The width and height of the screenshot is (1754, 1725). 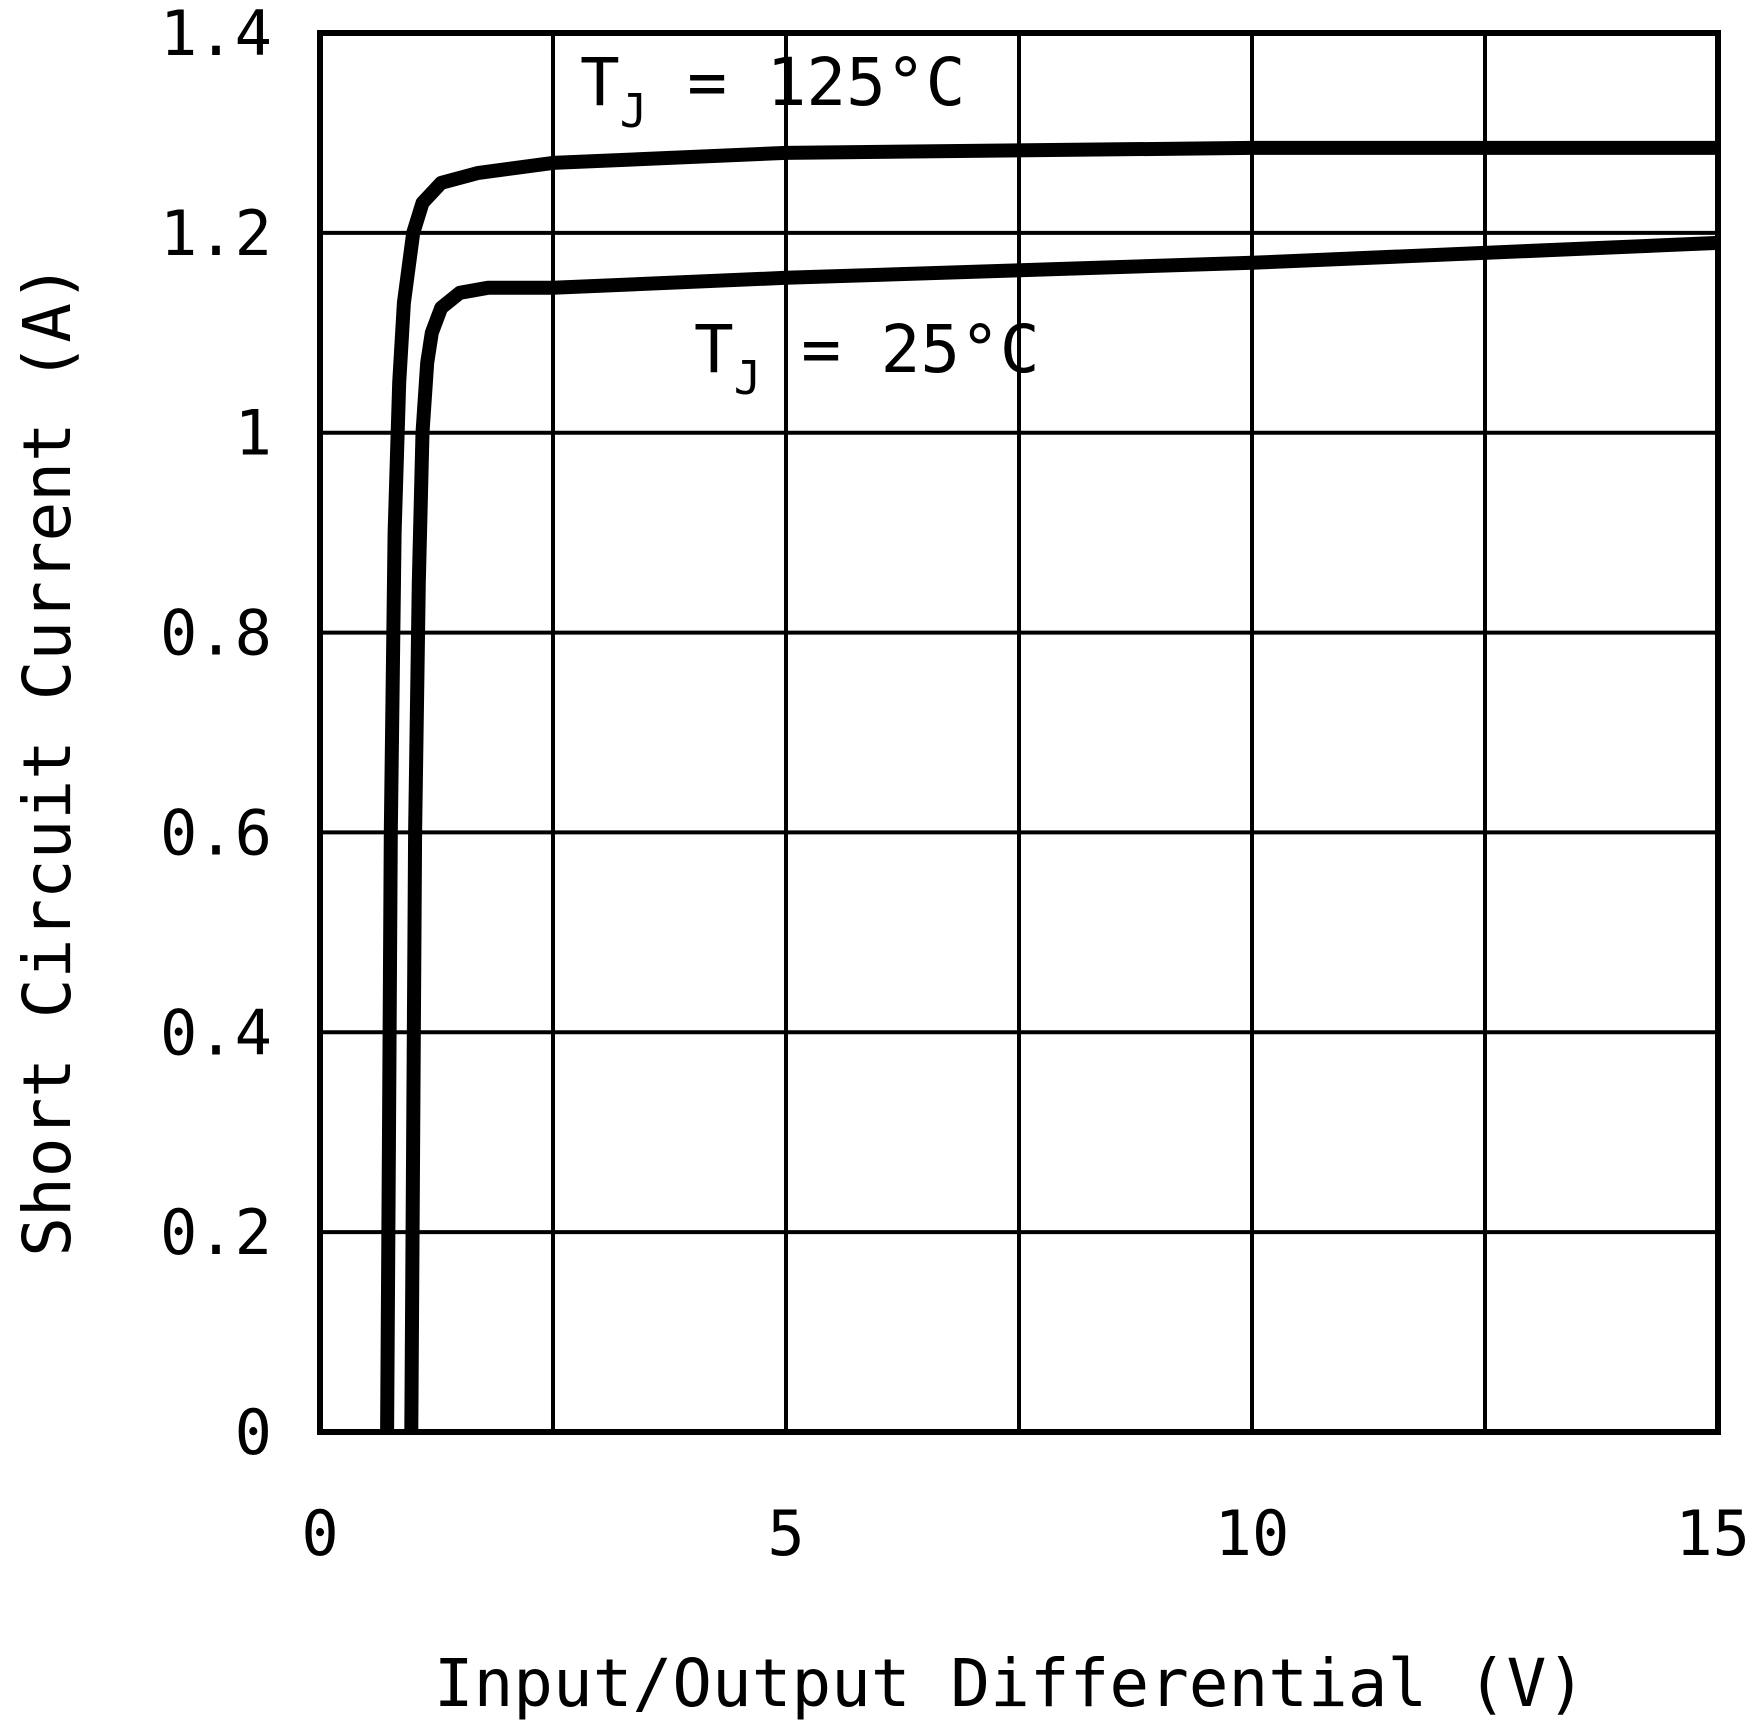 What do you see at coordinates (216, 35) in the screenshot?
I see `y-tick-label: 1.4` at bounding box center [216, 35].